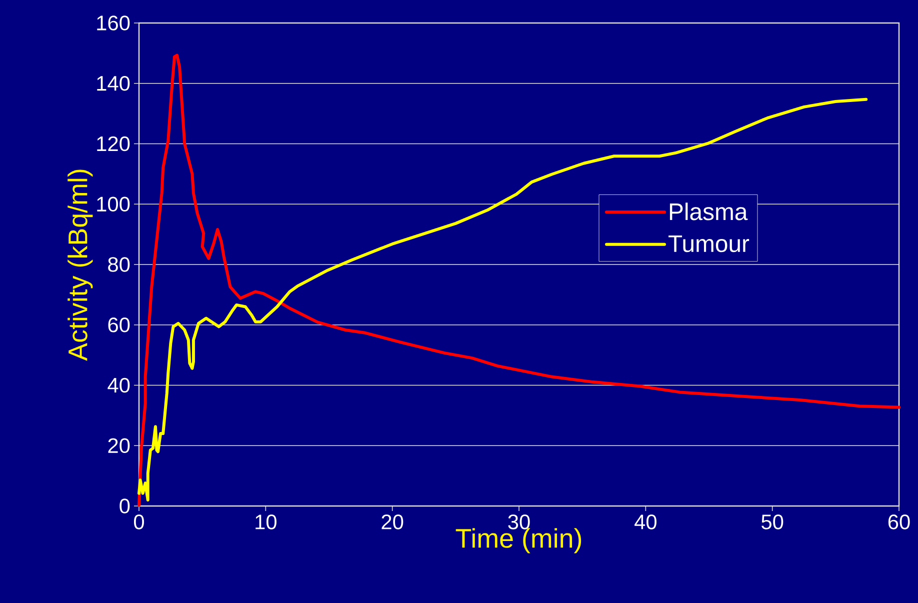 The width and height of the screenshot is (918, 603). What do you see at coordinates (709, 243) in the screenshot?
I see `legend-label: Tumour` at bounding box center [709, 243].